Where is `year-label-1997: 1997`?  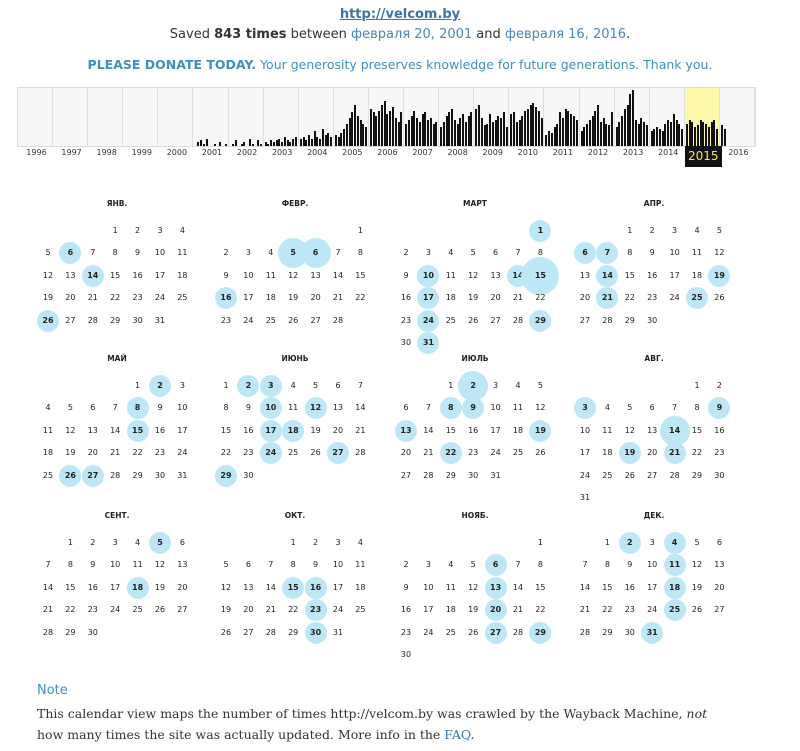 year-label-1997: 1997 is located at coordinates (71, 152).